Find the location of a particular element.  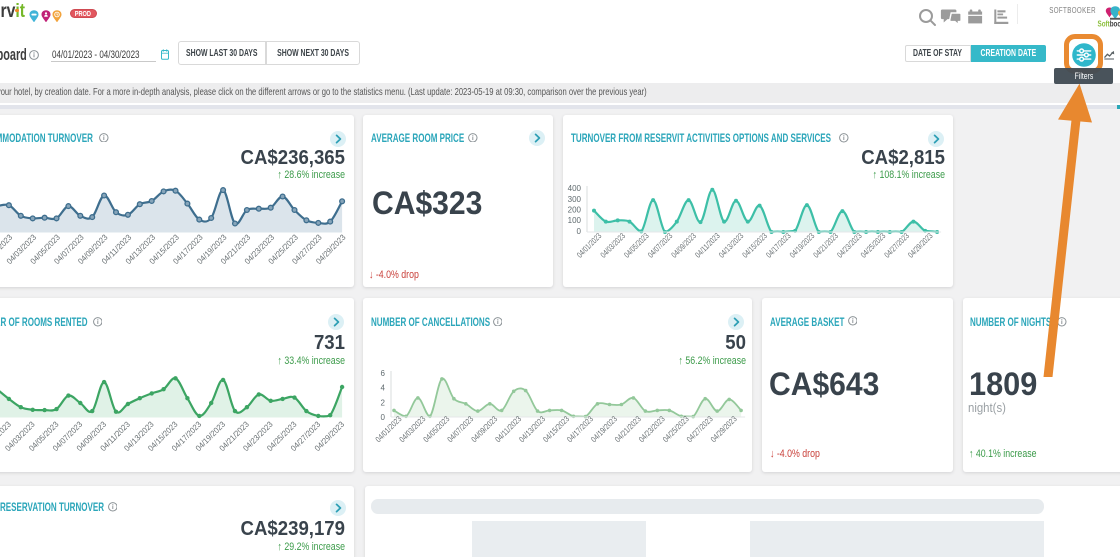

svg-text: 04/13/2023 is located at coordinates (731, 245).